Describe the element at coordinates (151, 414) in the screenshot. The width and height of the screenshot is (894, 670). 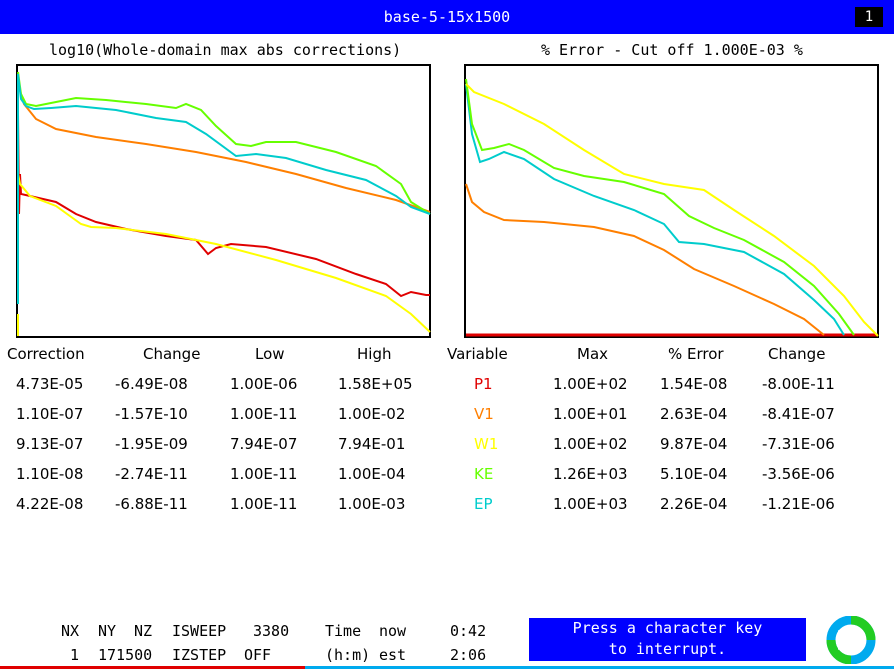
I see `table-cell: -1.57E-10` at that location.